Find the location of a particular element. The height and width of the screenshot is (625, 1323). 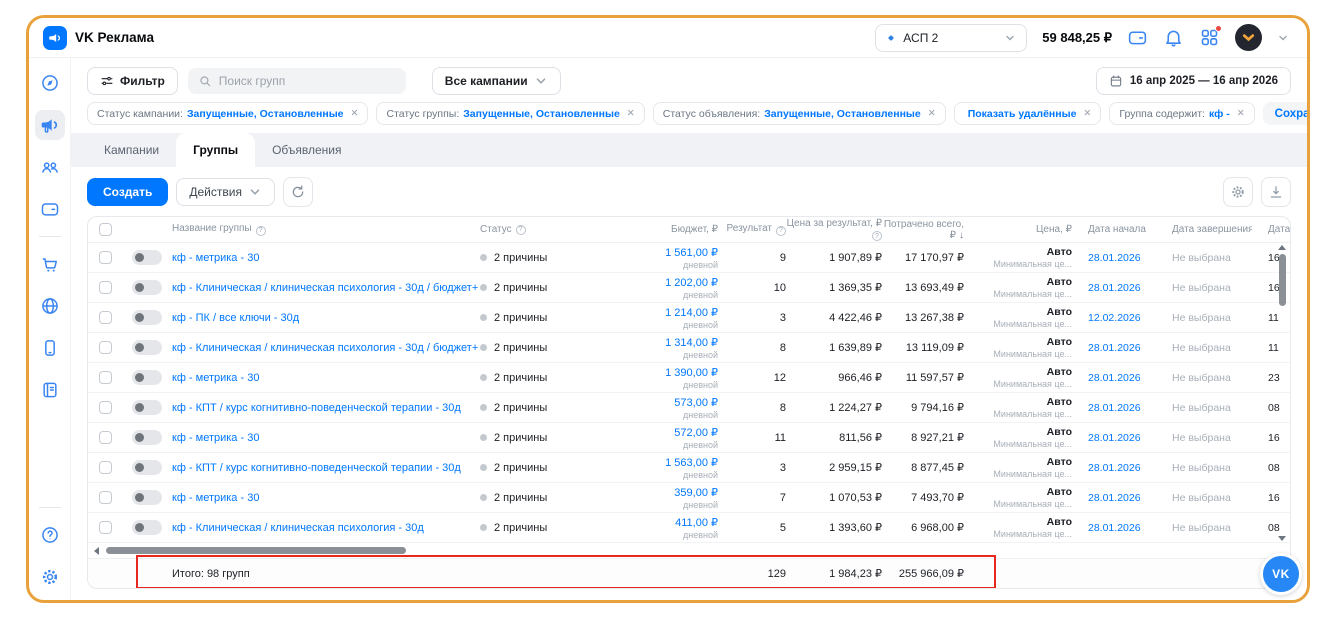

gear-icon is located at coordinates (50, 577).